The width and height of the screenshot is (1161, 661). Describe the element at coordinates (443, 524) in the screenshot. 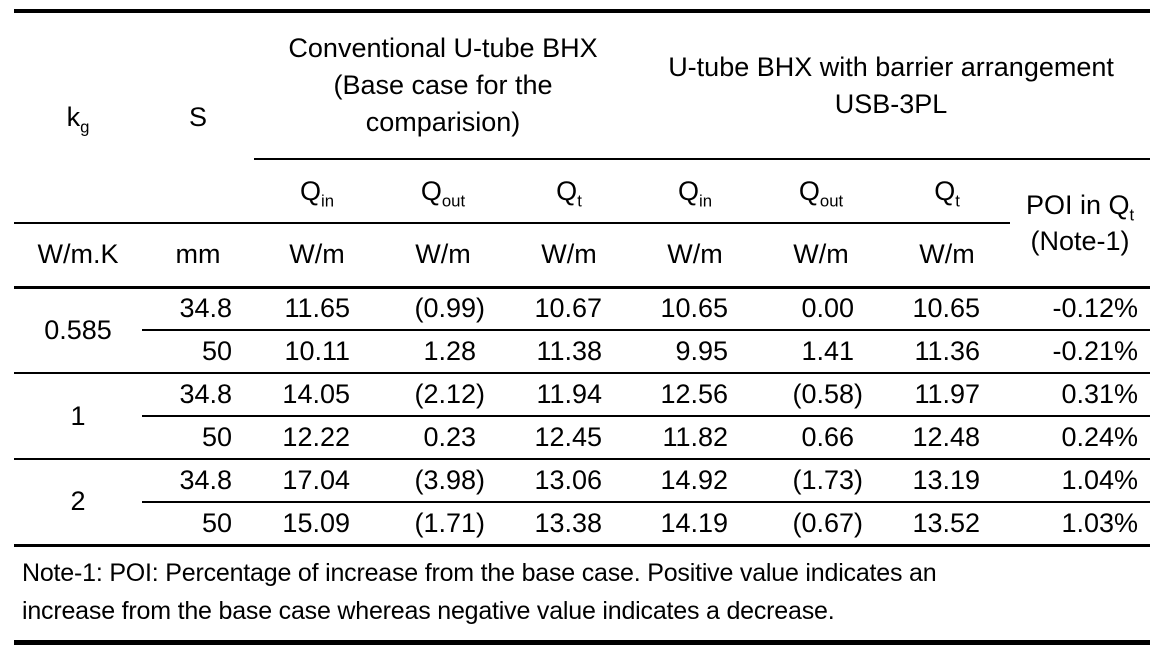

I see `qout-conv-value: (1.71)` at that location.